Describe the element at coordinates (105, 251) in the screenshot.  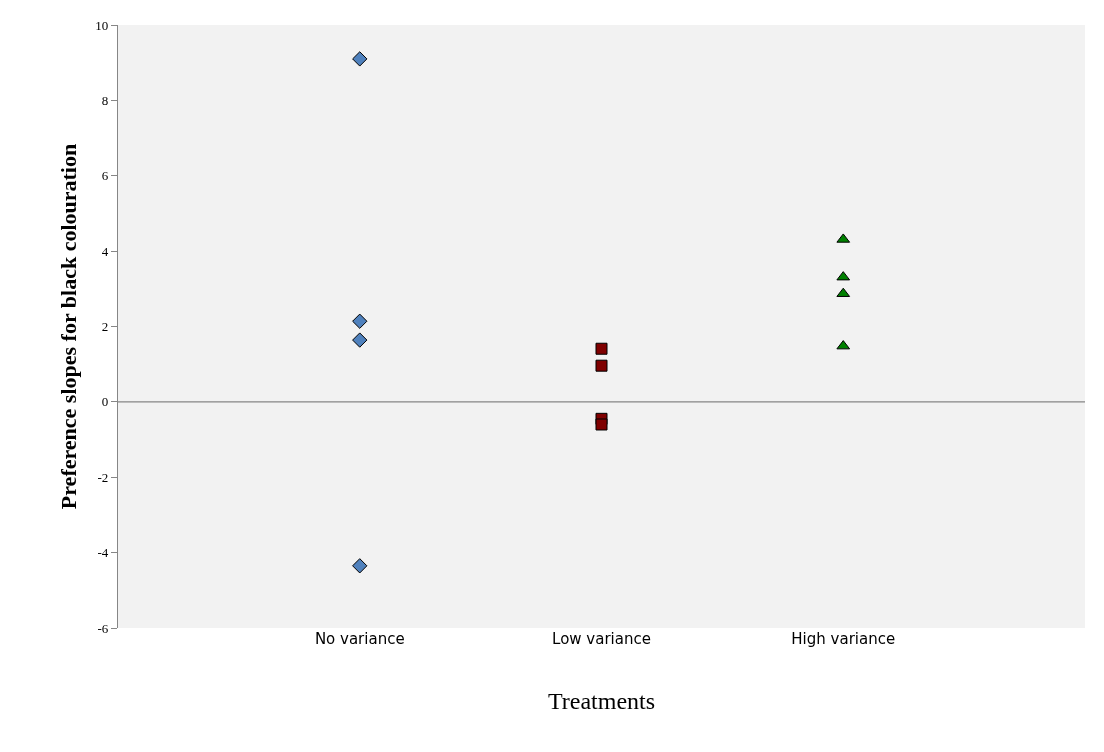
I see `y-tick-label: 4` at that location.